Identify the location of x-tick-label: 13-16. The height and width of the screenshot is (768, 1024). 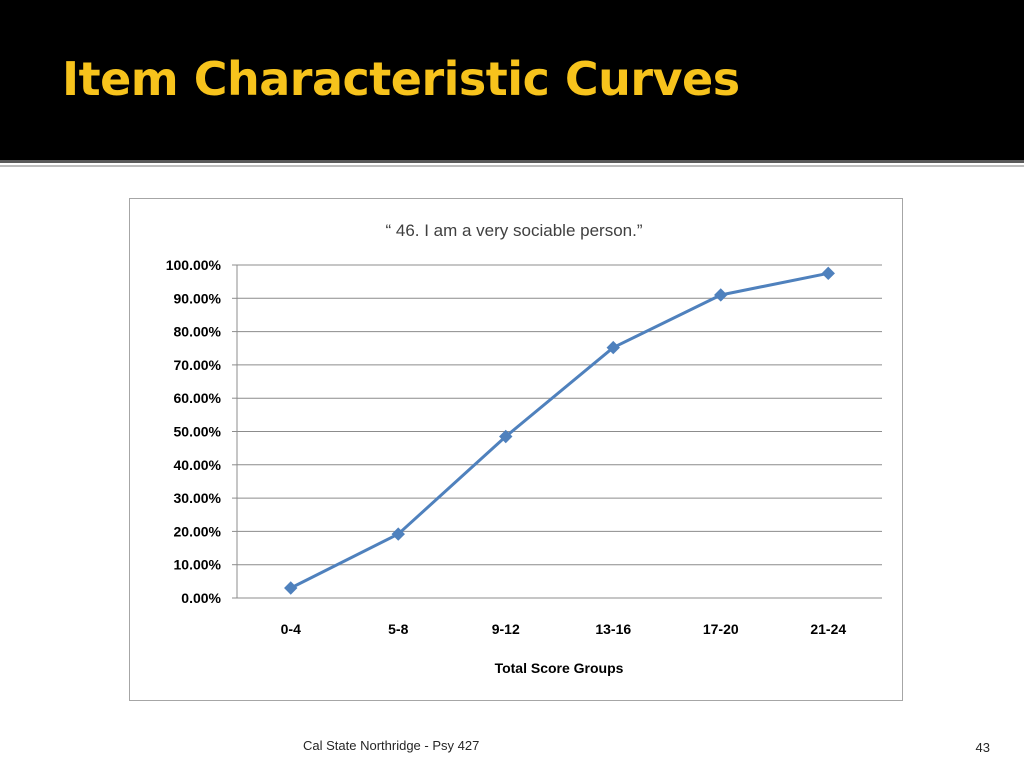
(613, 629).